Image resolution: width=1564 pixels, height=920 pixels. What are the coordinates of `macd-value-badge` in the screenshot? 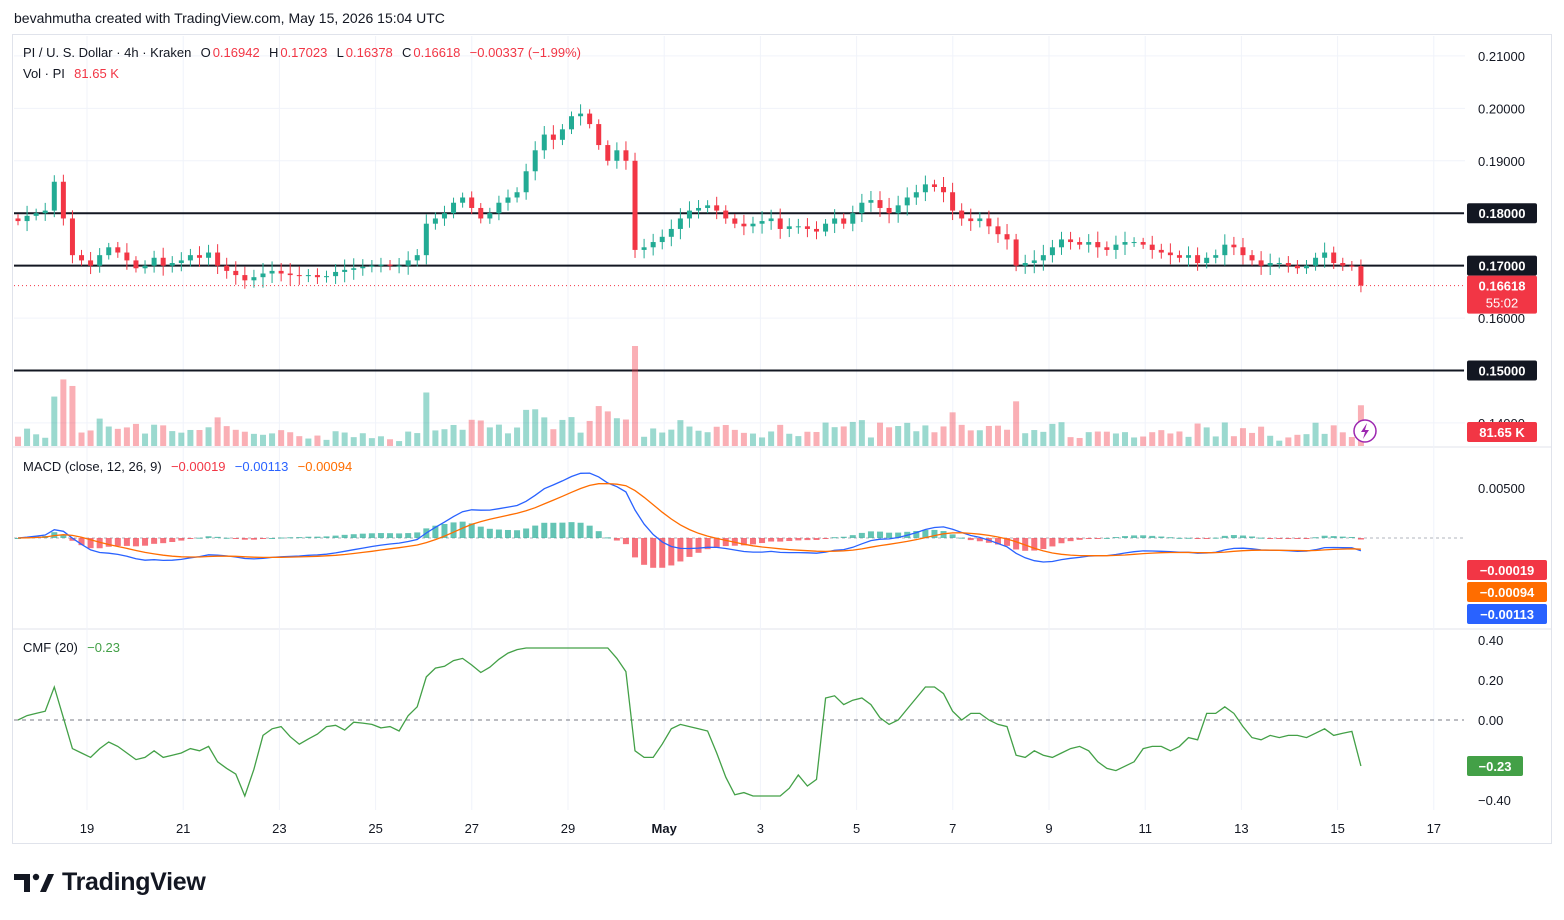 It's located at (1507, 570).